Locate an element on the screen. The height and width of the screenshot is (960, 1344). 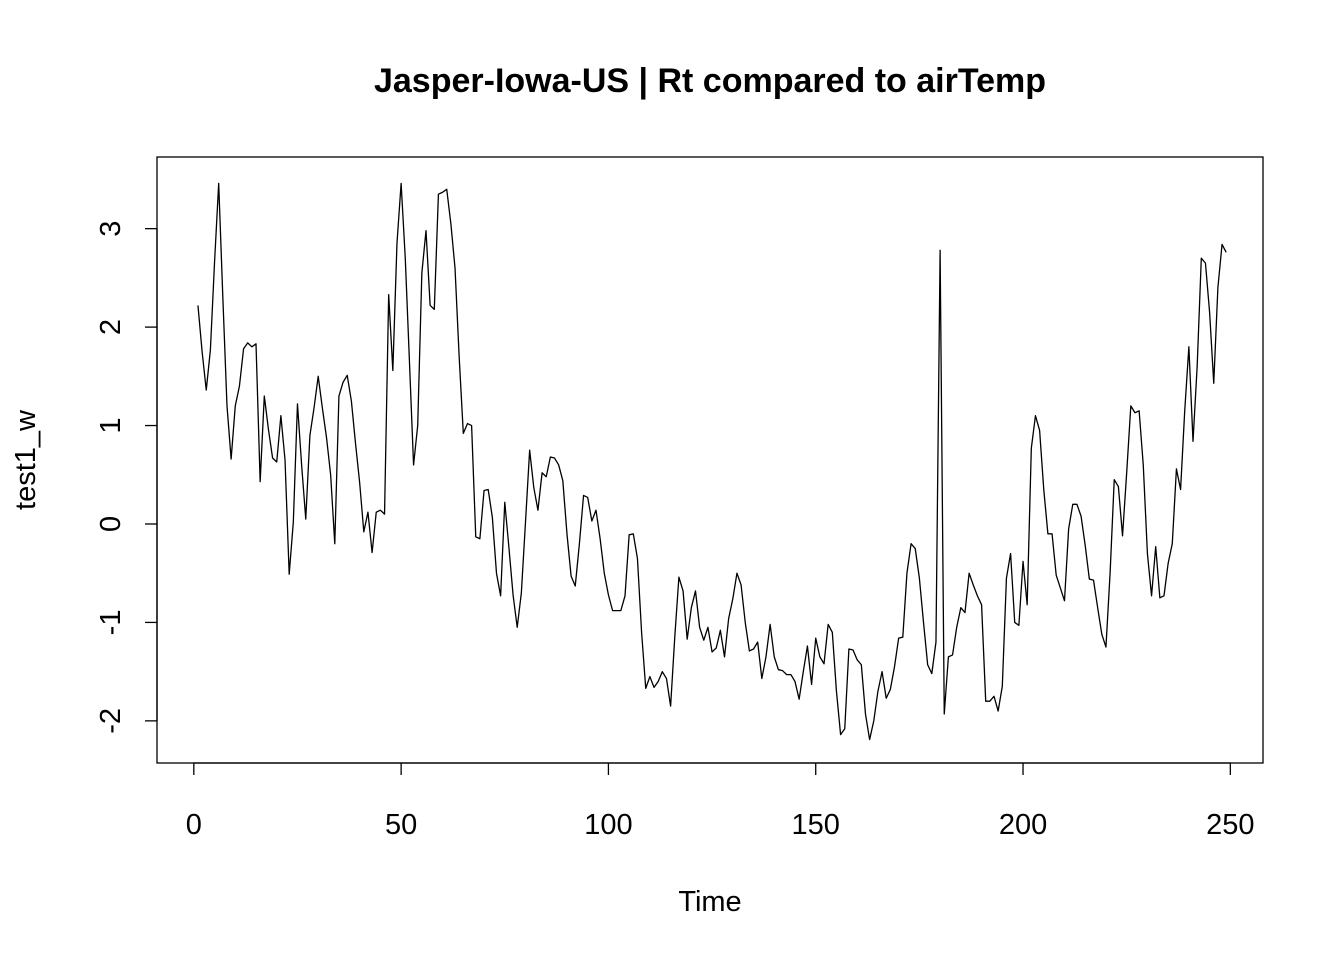
y-tick-label: 2 is located at coordinates (111, 327).